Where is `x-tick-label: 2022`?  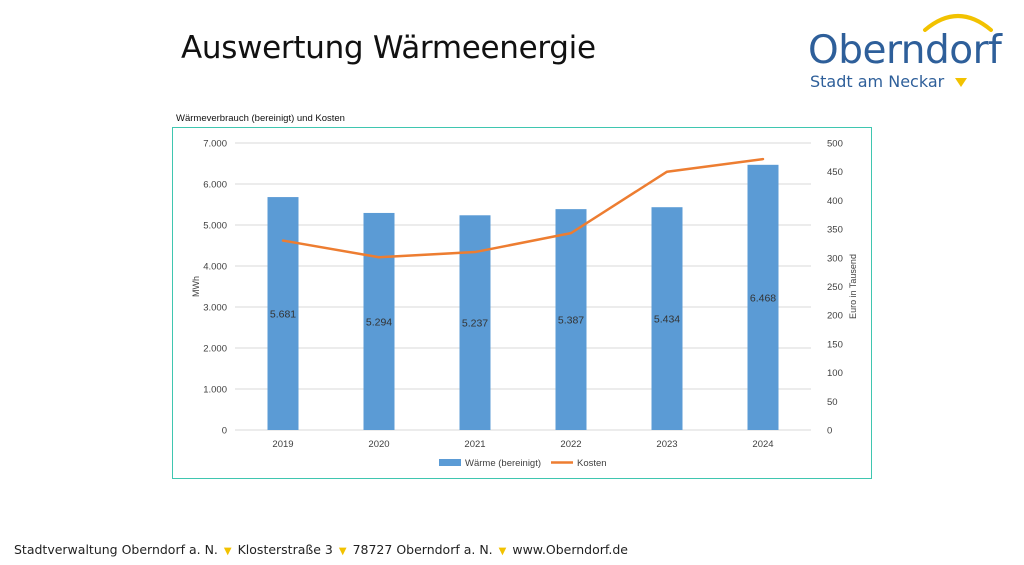 x-tick-label: 2022 is located at coordinates (570, 444).